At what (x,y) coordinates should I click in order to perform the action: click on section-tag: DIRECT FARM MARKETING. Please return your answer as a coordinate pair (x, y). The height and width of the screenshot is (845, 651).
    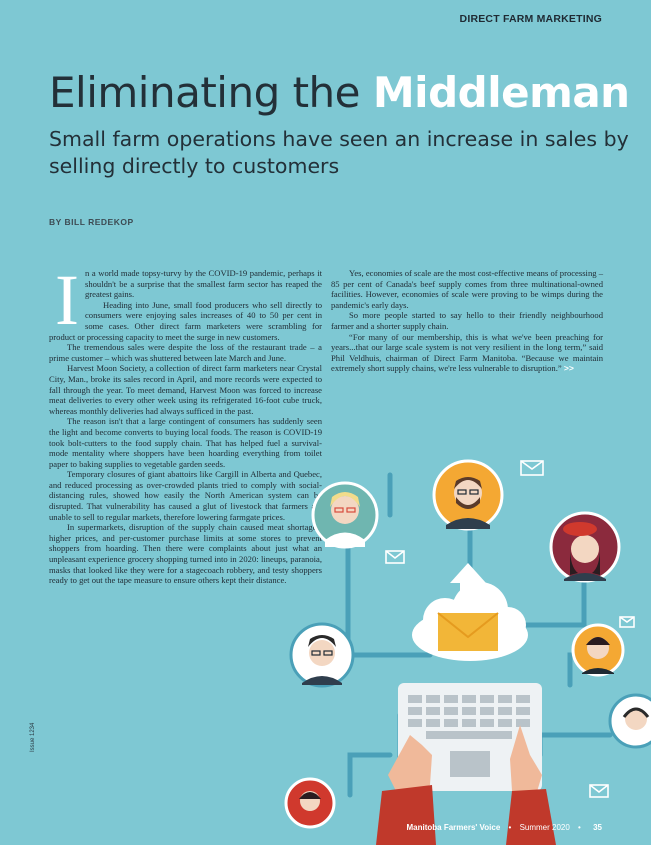
    Looking at the image, I should click on (530, 19).